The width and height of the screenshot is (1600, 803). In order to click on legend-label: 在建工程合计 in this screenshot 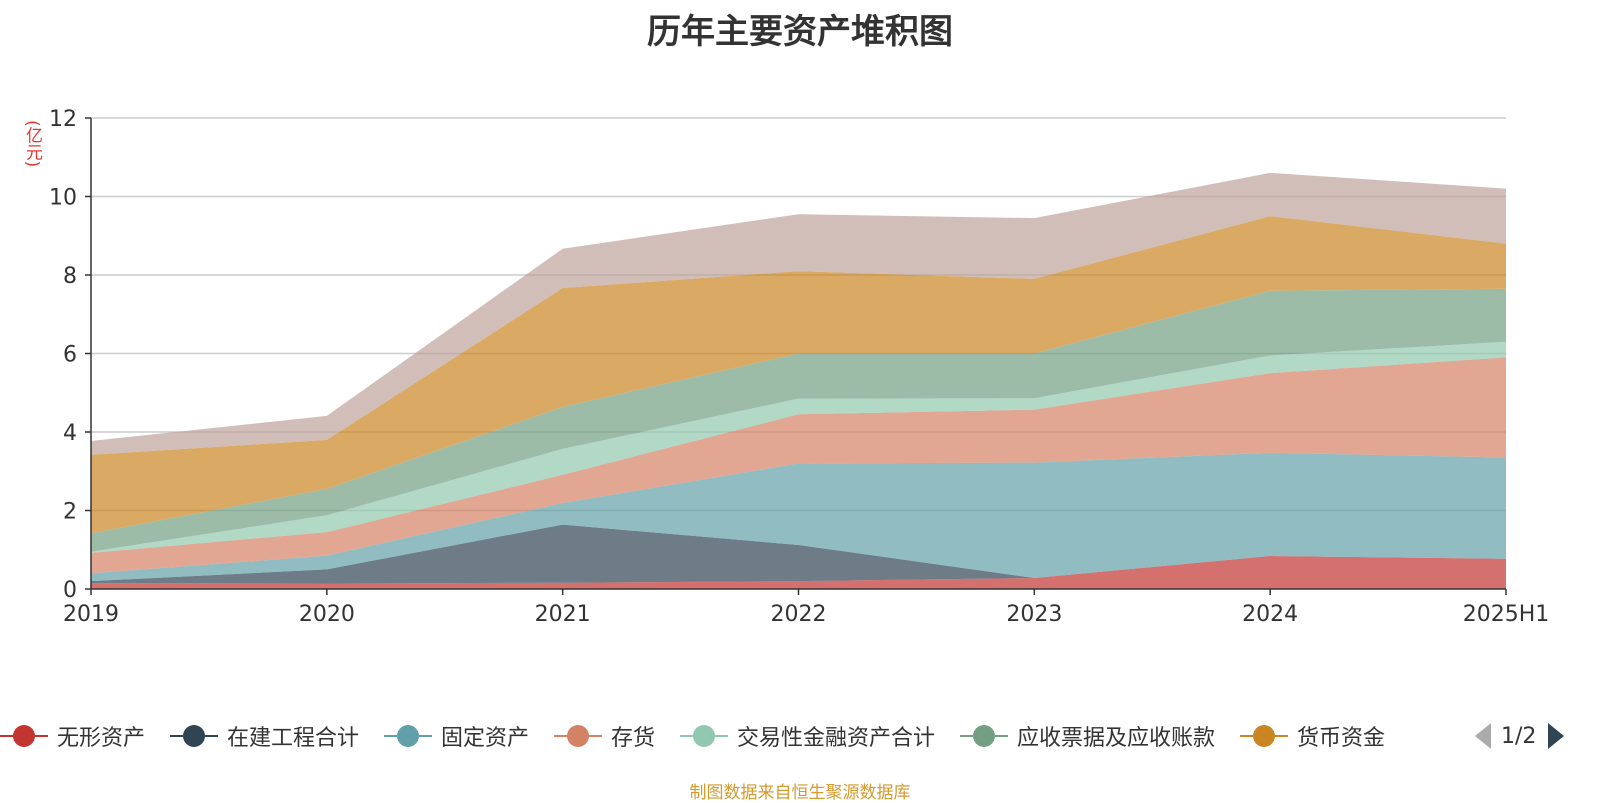, I will do `click(293, 738)`.